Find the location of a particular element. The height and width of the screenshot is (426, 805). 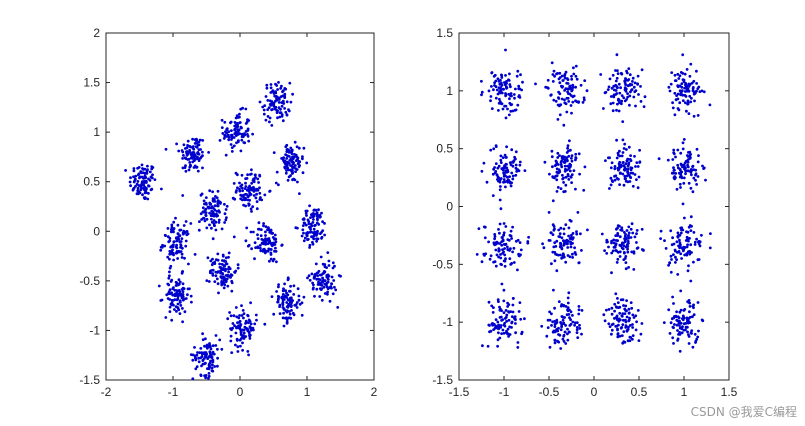

y-tick-label: 1.5 is located at coordinates (91, 83).